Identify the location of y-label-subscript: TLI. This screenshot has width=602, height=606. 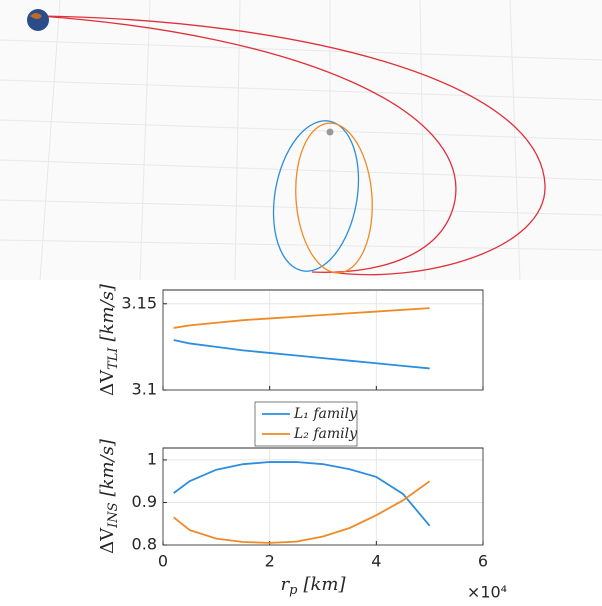
(113, 358).